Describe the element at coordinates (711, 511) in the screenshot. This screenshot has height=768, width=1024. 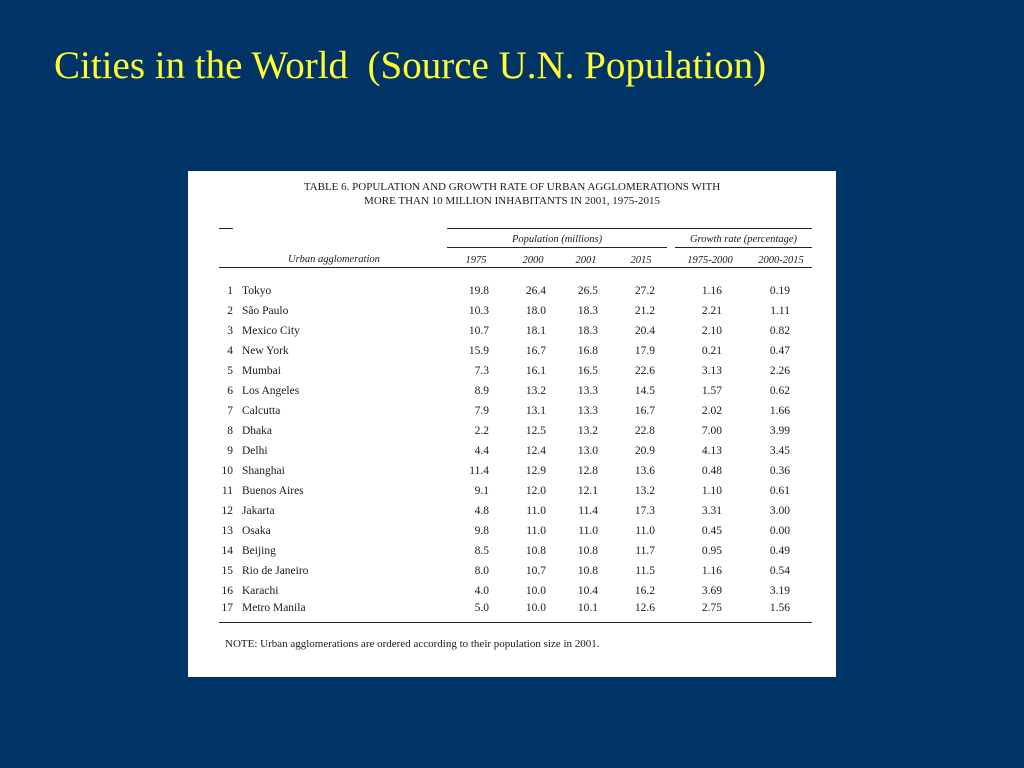
I see `growth-1975-2000-cell: 3.31` at that location.